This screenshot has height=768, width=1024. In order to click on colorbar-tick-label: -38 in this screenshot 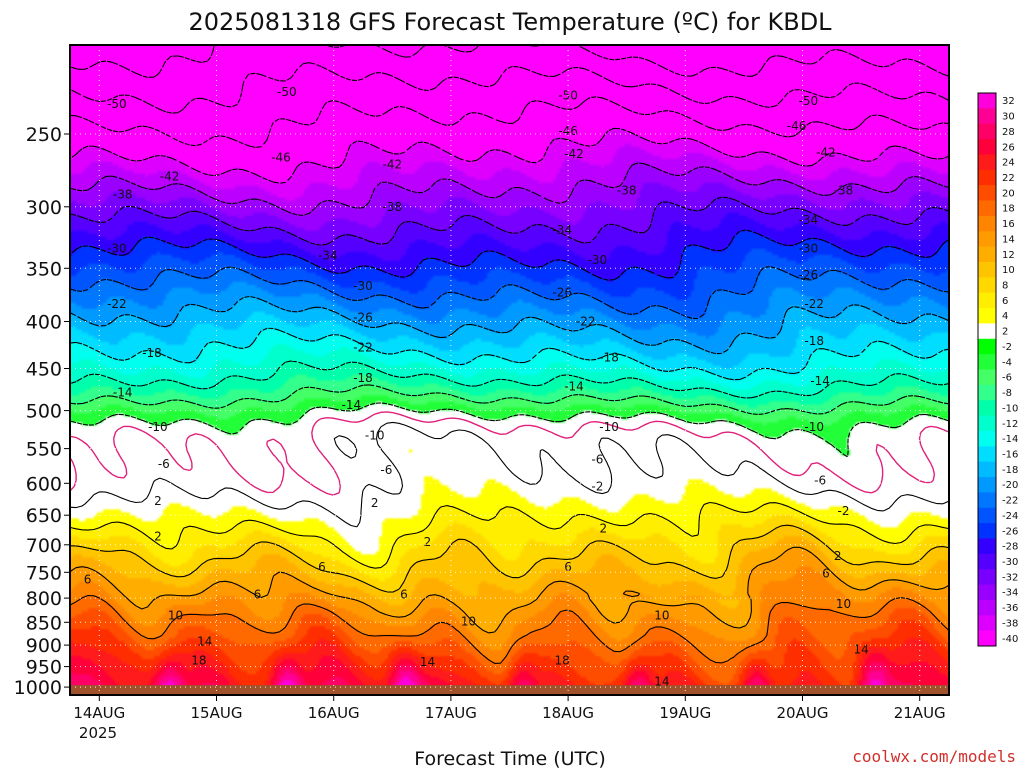, I will do `click(1010, 623)`.